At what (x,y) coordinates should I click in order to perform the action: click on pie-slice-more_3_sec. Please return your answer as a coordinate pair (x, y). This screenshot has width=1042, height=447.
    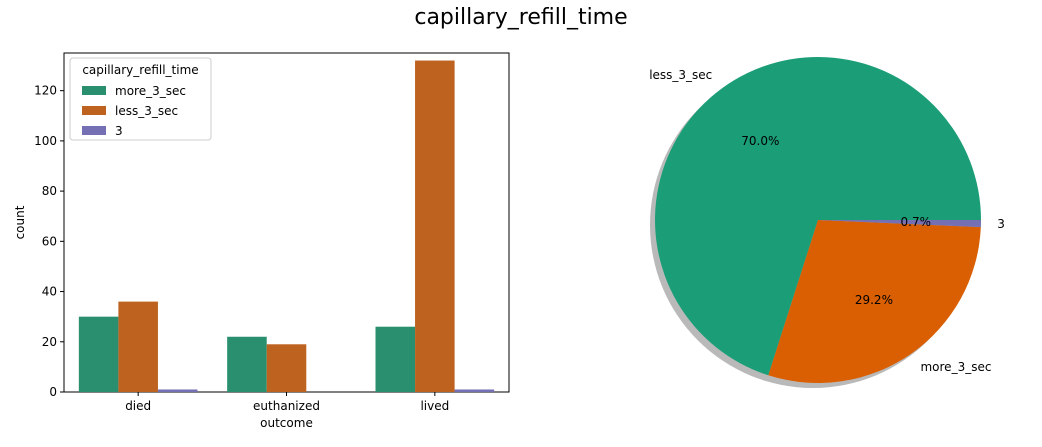
    Looking at the image, I should click on (874, 301).